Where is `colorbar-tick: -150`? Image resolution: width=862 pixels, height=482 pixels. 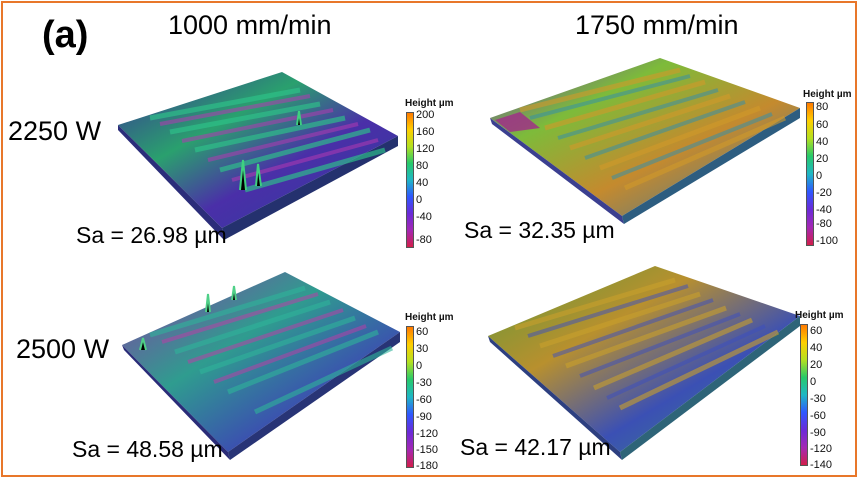
colorbar-tick: -150 is located at coordinates (427, 450).